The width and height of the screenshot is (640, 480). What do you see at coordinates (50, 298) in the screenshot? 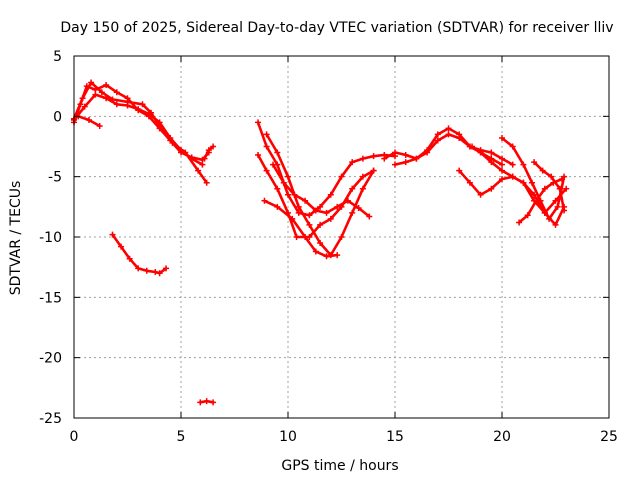
I see `y-tick-label: -15` at bounding box center [50, 298].